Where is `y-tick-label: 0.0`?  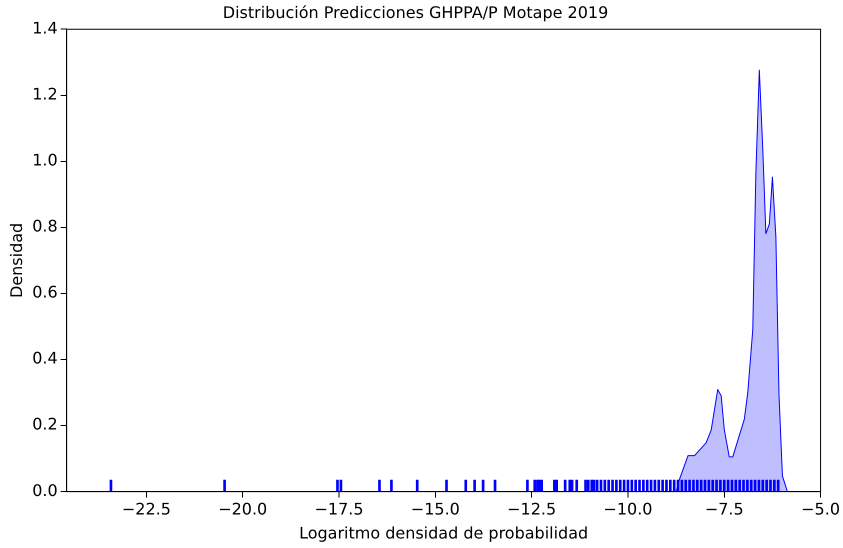 y-tick-label: 0.0 is located at coordinates (45, 490).